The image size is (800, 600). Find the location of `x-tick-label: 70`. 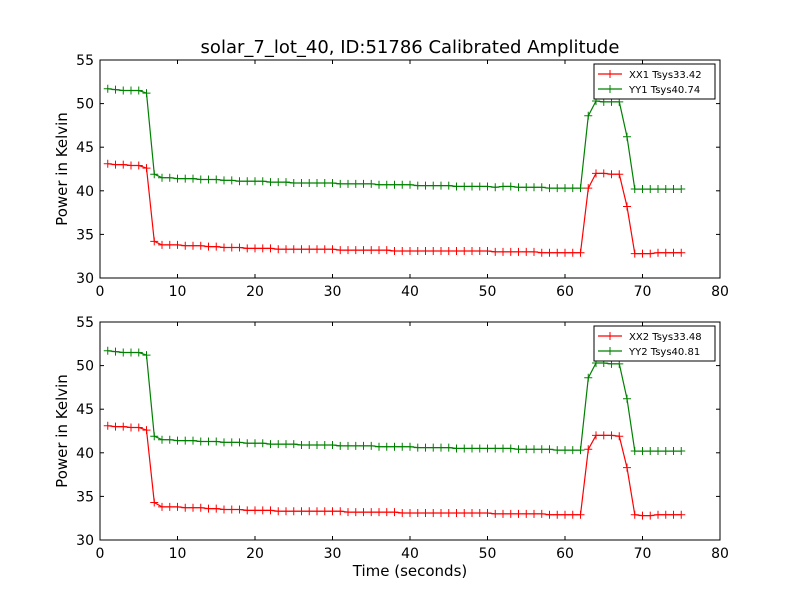

x-tick-label: 70 is located at coordinates (643, 554).